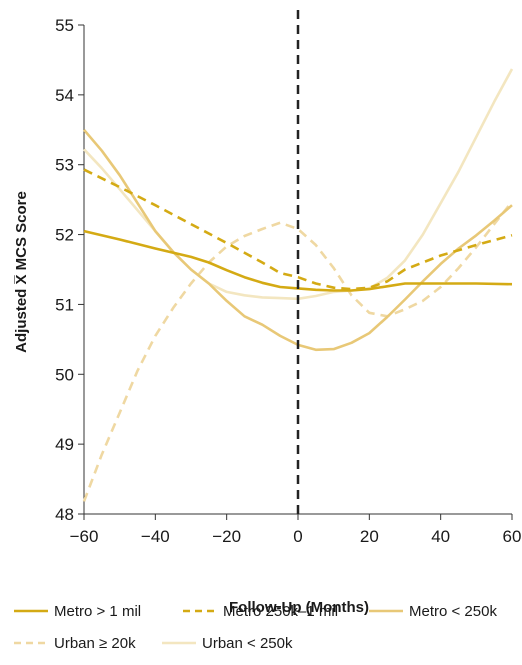 The image size is (522, 665). What do you see at coordinates (64, 304) in the screenshot?
I see `y-tick-label: 51` at bounding box center [64, 304].